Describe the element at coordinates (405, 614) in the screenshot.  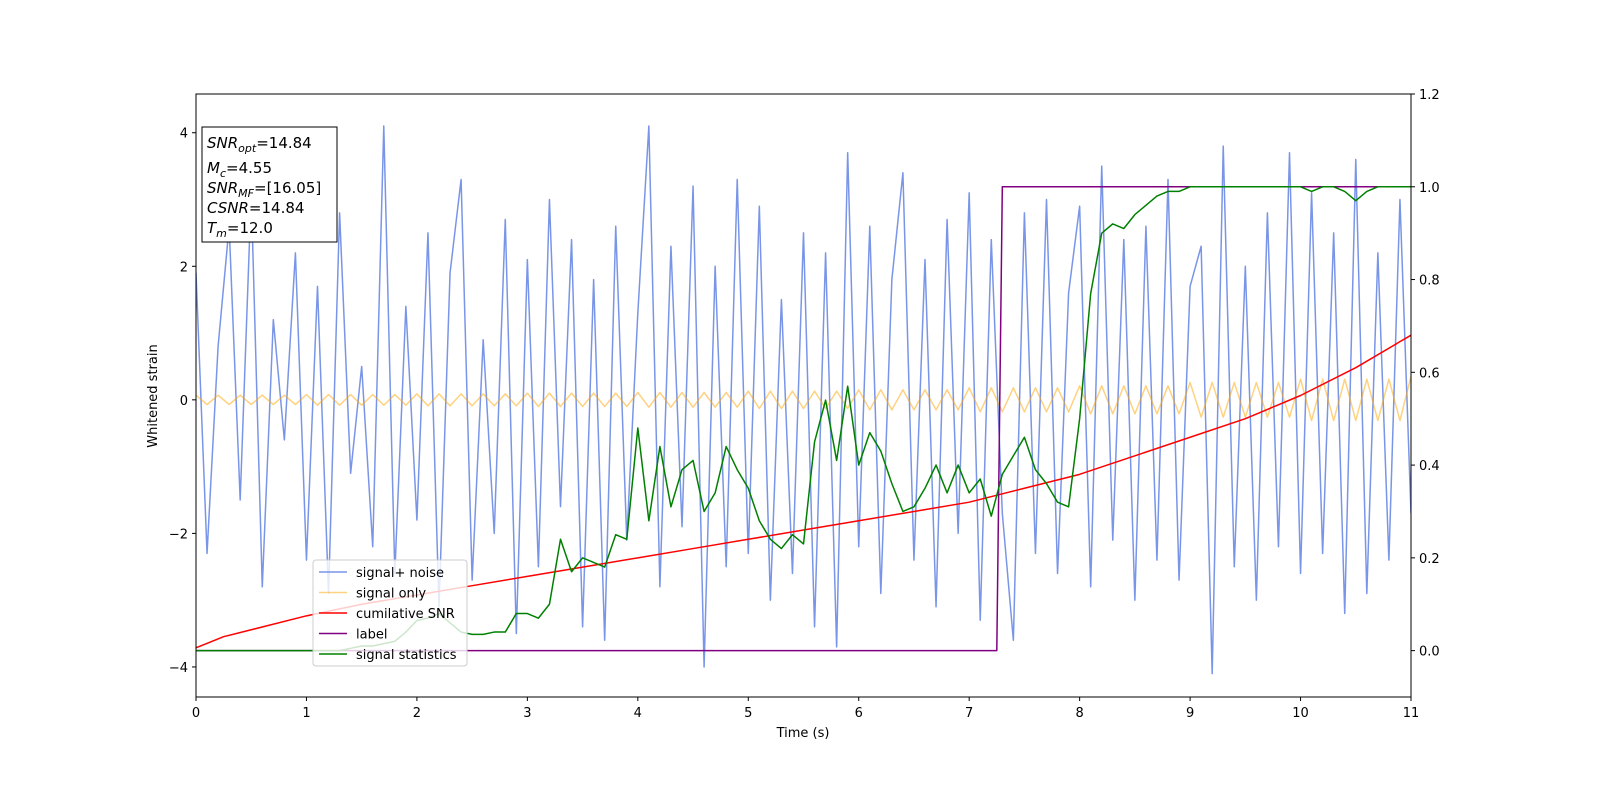
I see `legend-label: cumilative SNR` at that location.